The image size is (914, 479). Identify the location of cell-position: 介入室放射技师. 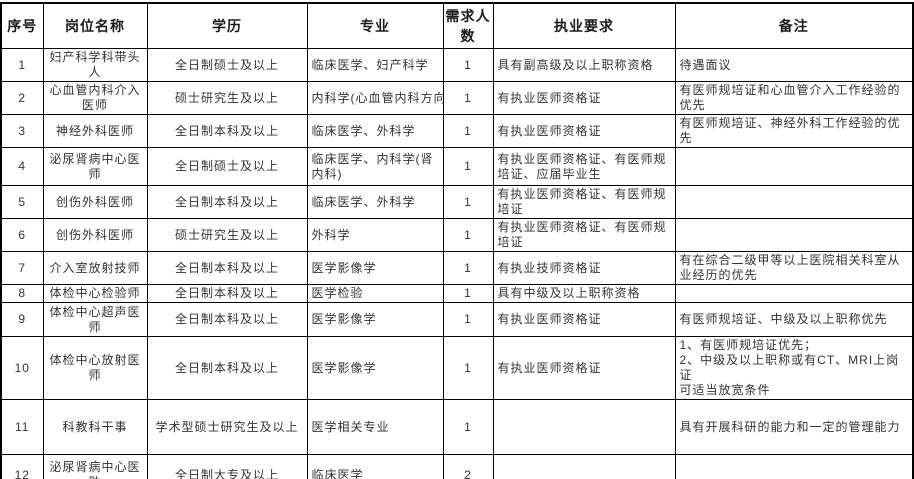
(95, 268).